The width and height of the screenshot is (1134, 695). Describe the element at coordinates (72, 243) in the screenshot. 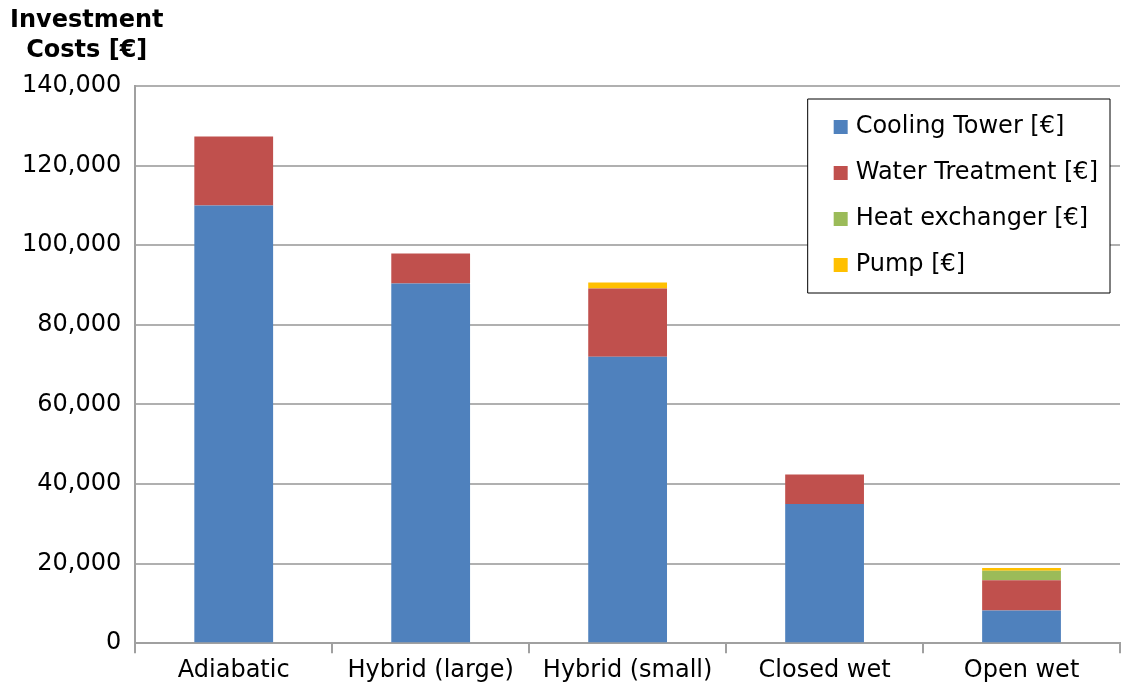

I see `y-tick-label: 100,000` at that location.